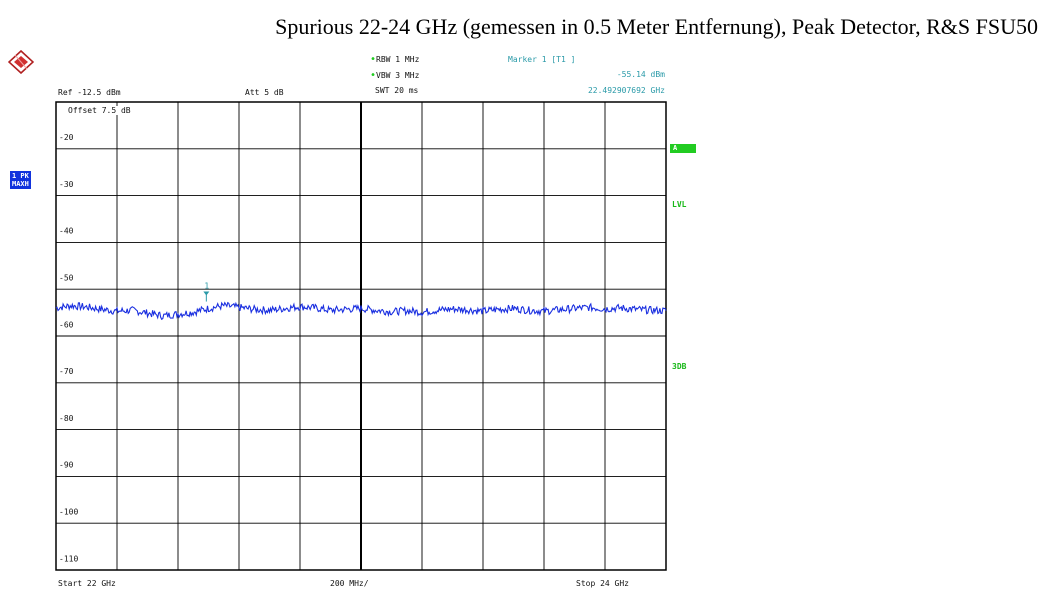 The image size is (1047, 589). I want to click on series-trace, so click(361, 311).